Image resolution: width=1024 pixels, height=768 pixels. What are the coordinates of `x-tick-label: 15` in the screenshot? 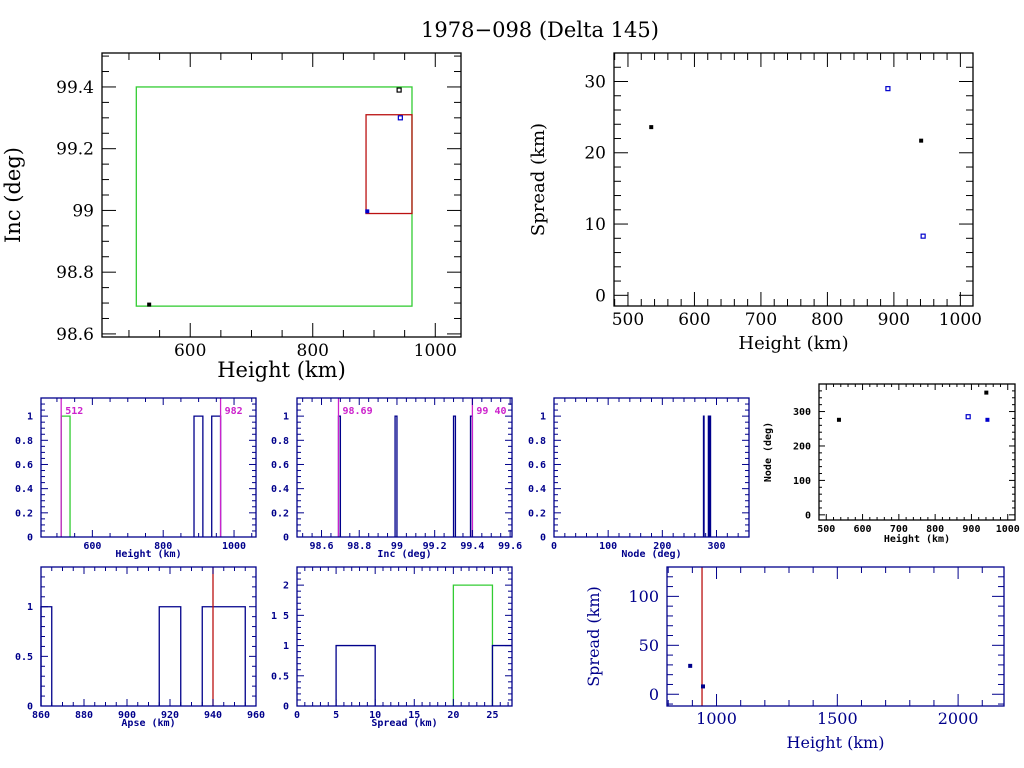 It's located at (414, 715).